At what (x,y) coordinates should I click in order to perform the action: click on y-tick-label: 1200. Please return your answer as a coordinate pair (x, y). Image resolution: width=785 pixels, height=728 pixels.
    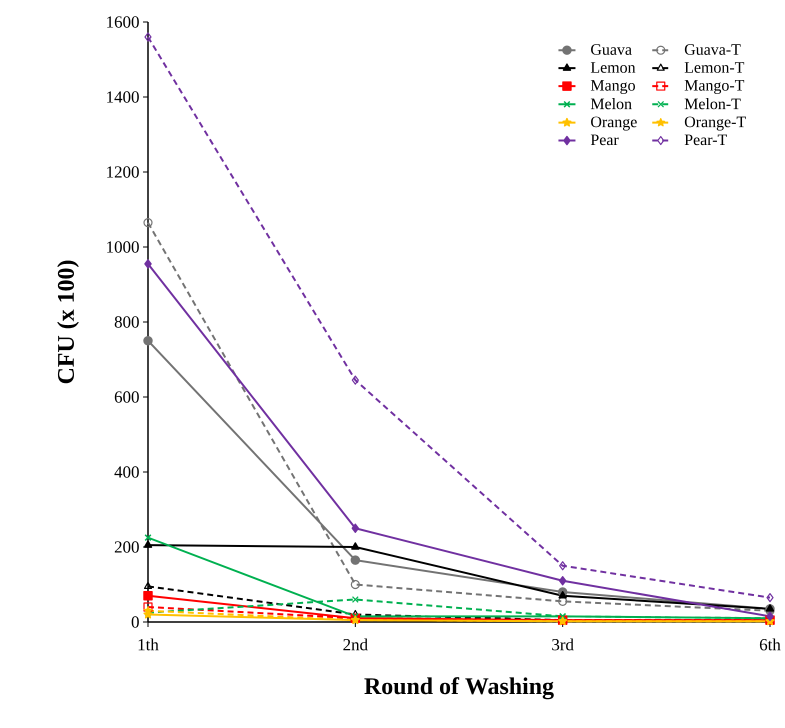
    Looking at the image, I should click on (123, 172).